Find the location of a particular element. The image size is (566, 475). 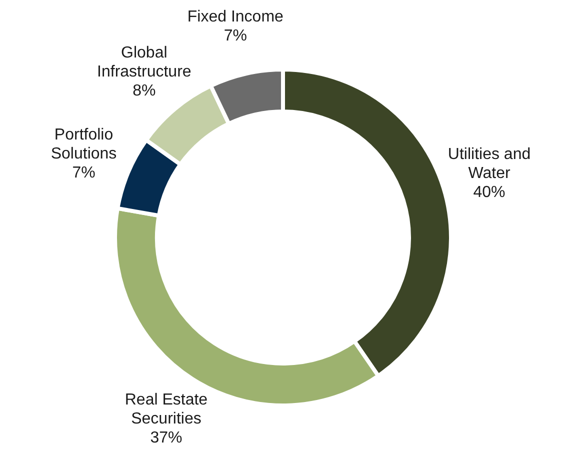

slice-label: Real Estate Securities is located at coordinates (166, 410).